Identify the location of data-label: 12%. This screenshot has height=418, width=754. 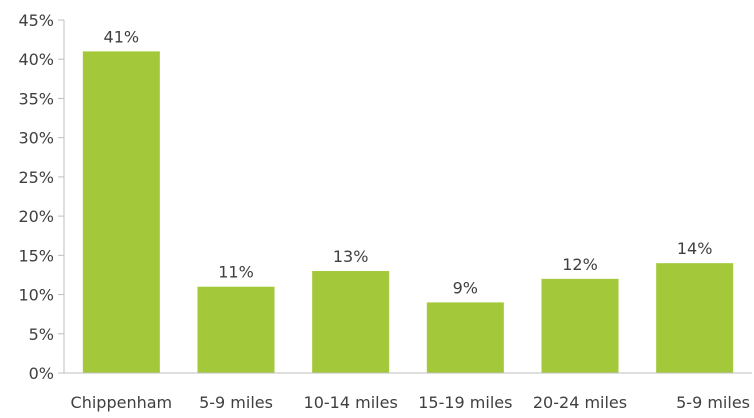
(580, 264).